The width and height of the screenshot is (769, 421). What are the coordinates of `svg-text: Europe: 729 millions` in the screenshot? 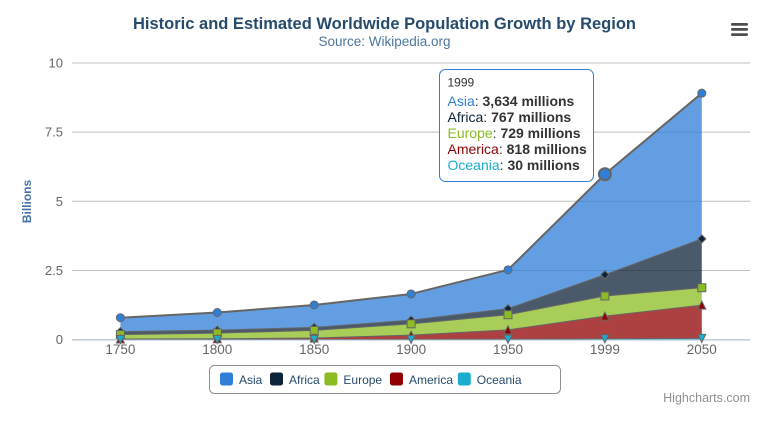 It's located at (514, 133).